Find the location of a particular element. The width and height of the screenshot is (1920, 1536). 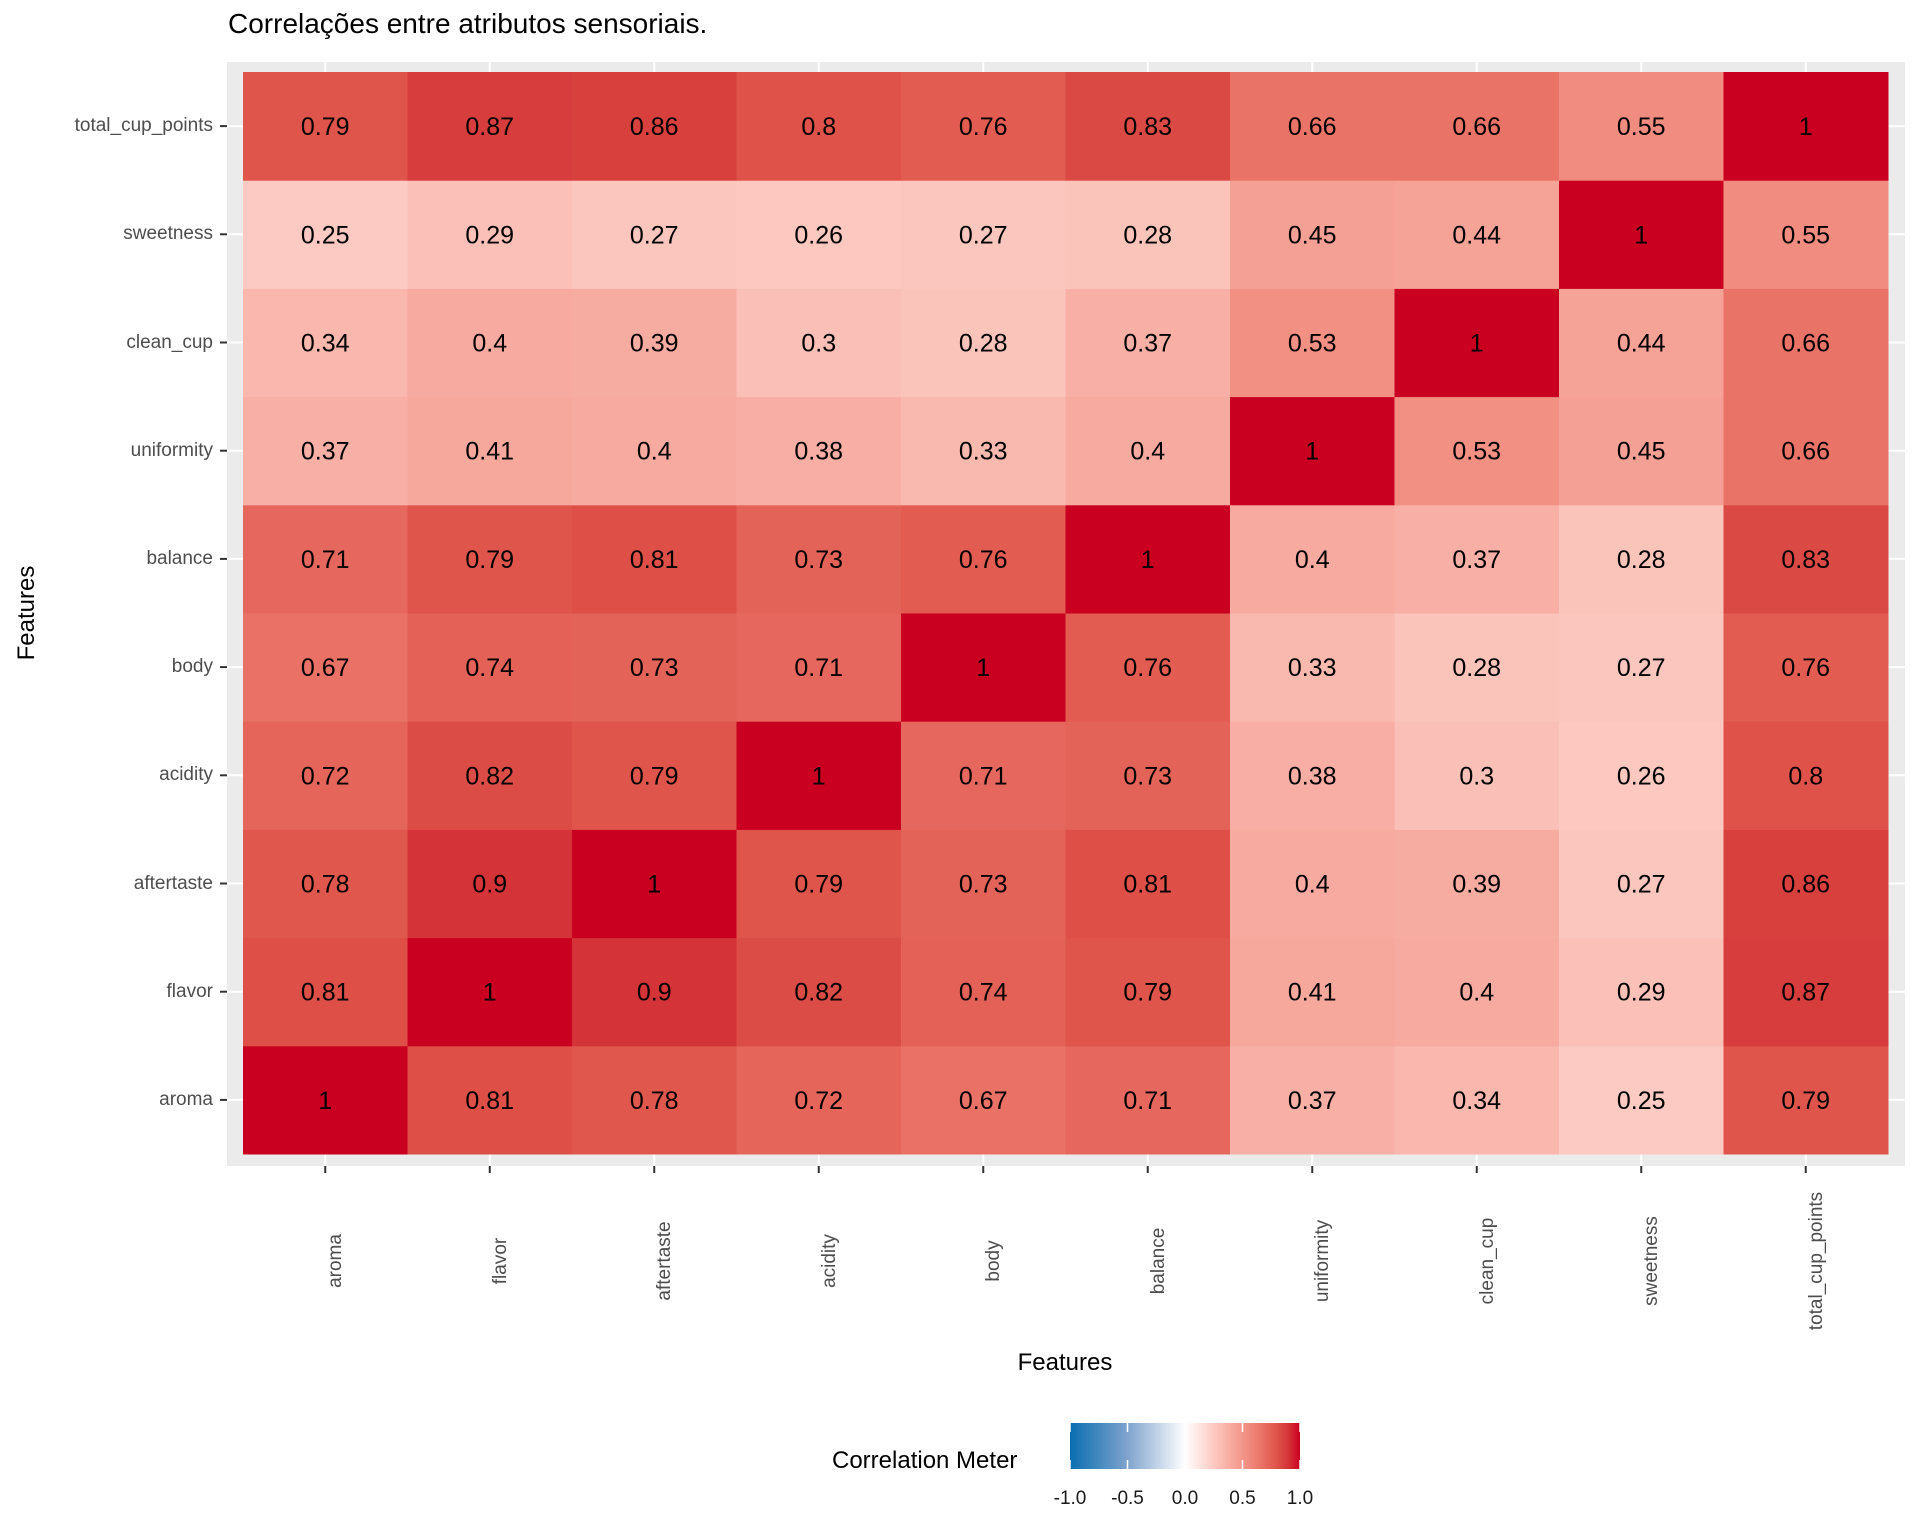

cell-value-label: 0.25 is located at coordinates (1641, 1101).